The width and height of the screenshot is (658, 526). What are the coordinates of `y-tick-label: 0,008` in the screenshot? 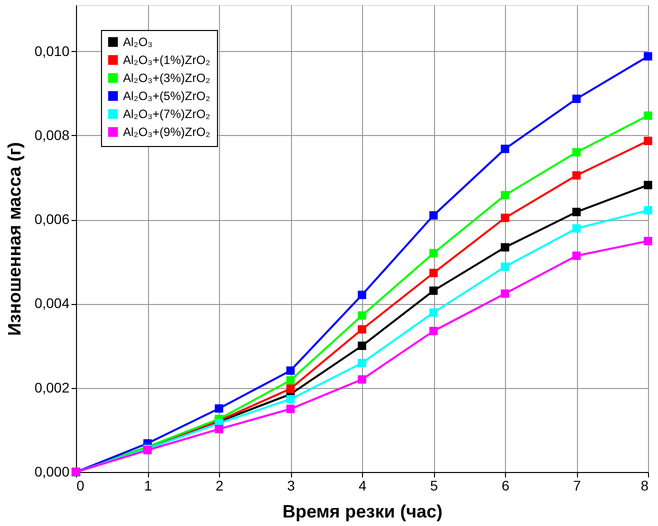 It's located at (52, 134).